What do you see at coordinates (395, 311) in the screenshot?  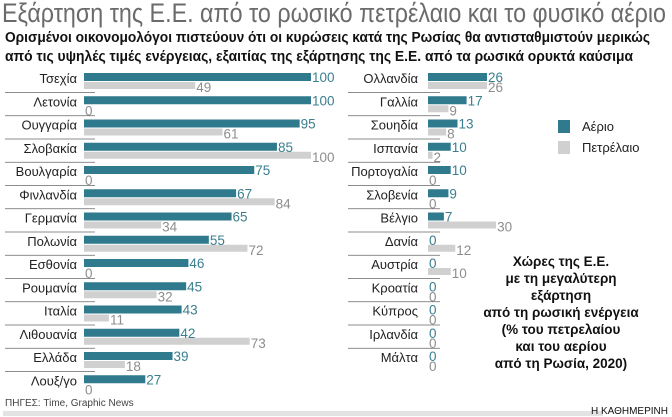 I see `category-label: Κύπρος` at bounding box center [395, 311].